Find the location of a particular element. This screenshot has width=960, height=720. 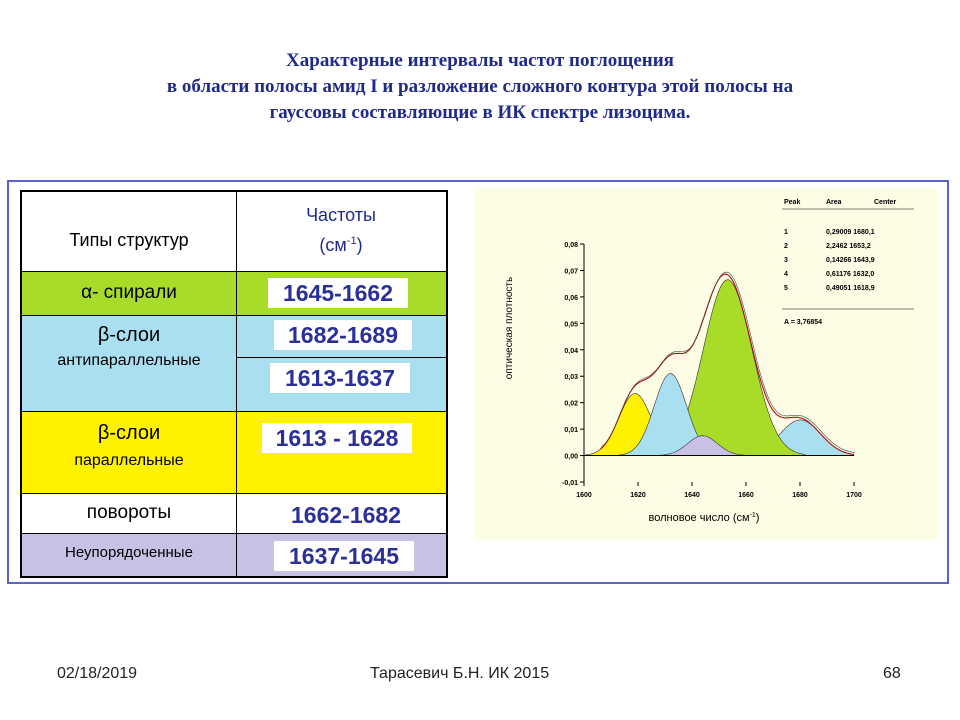

y-tick-label: 0,08 is located at coordinates (571, 245).